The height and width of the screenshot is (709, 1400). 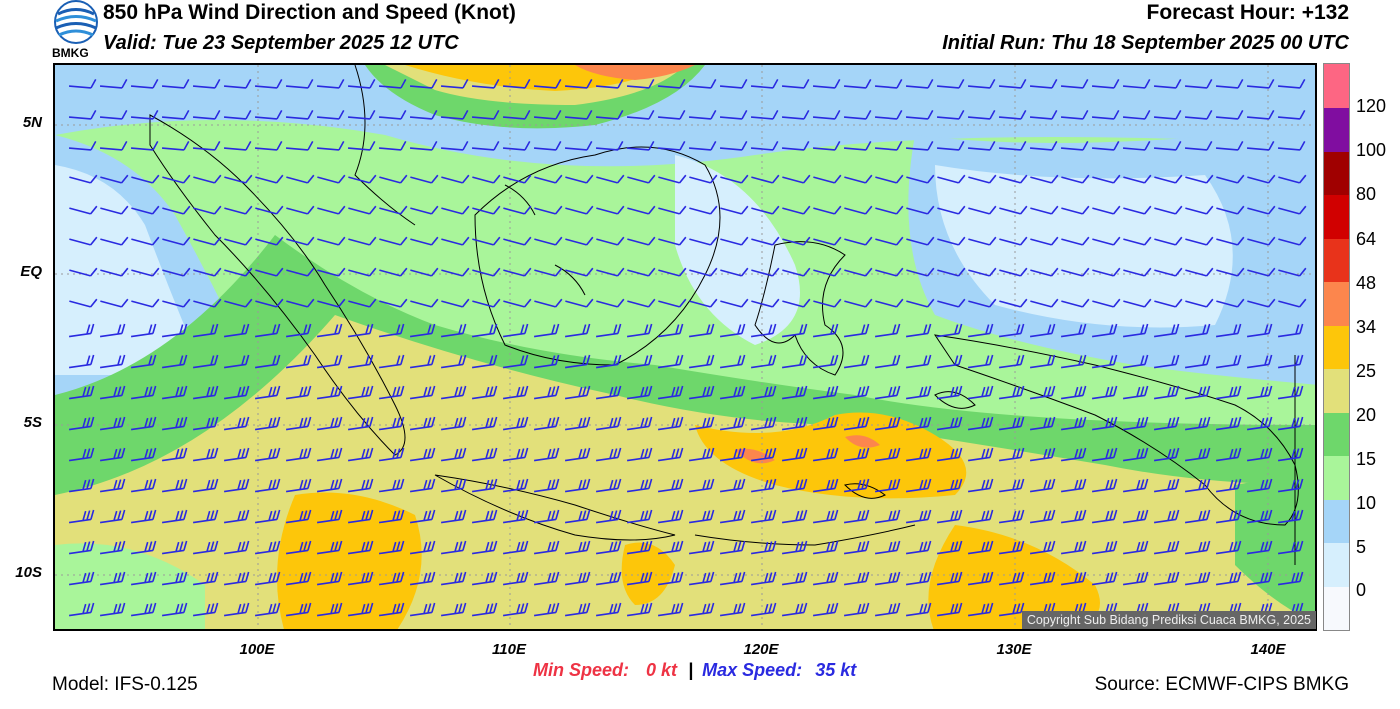 What do you see at coordinates (1248, 12) in the screenshot?
I see `forecast-hour: Forecast Hour: +132` at bounding box center [1248, 12].